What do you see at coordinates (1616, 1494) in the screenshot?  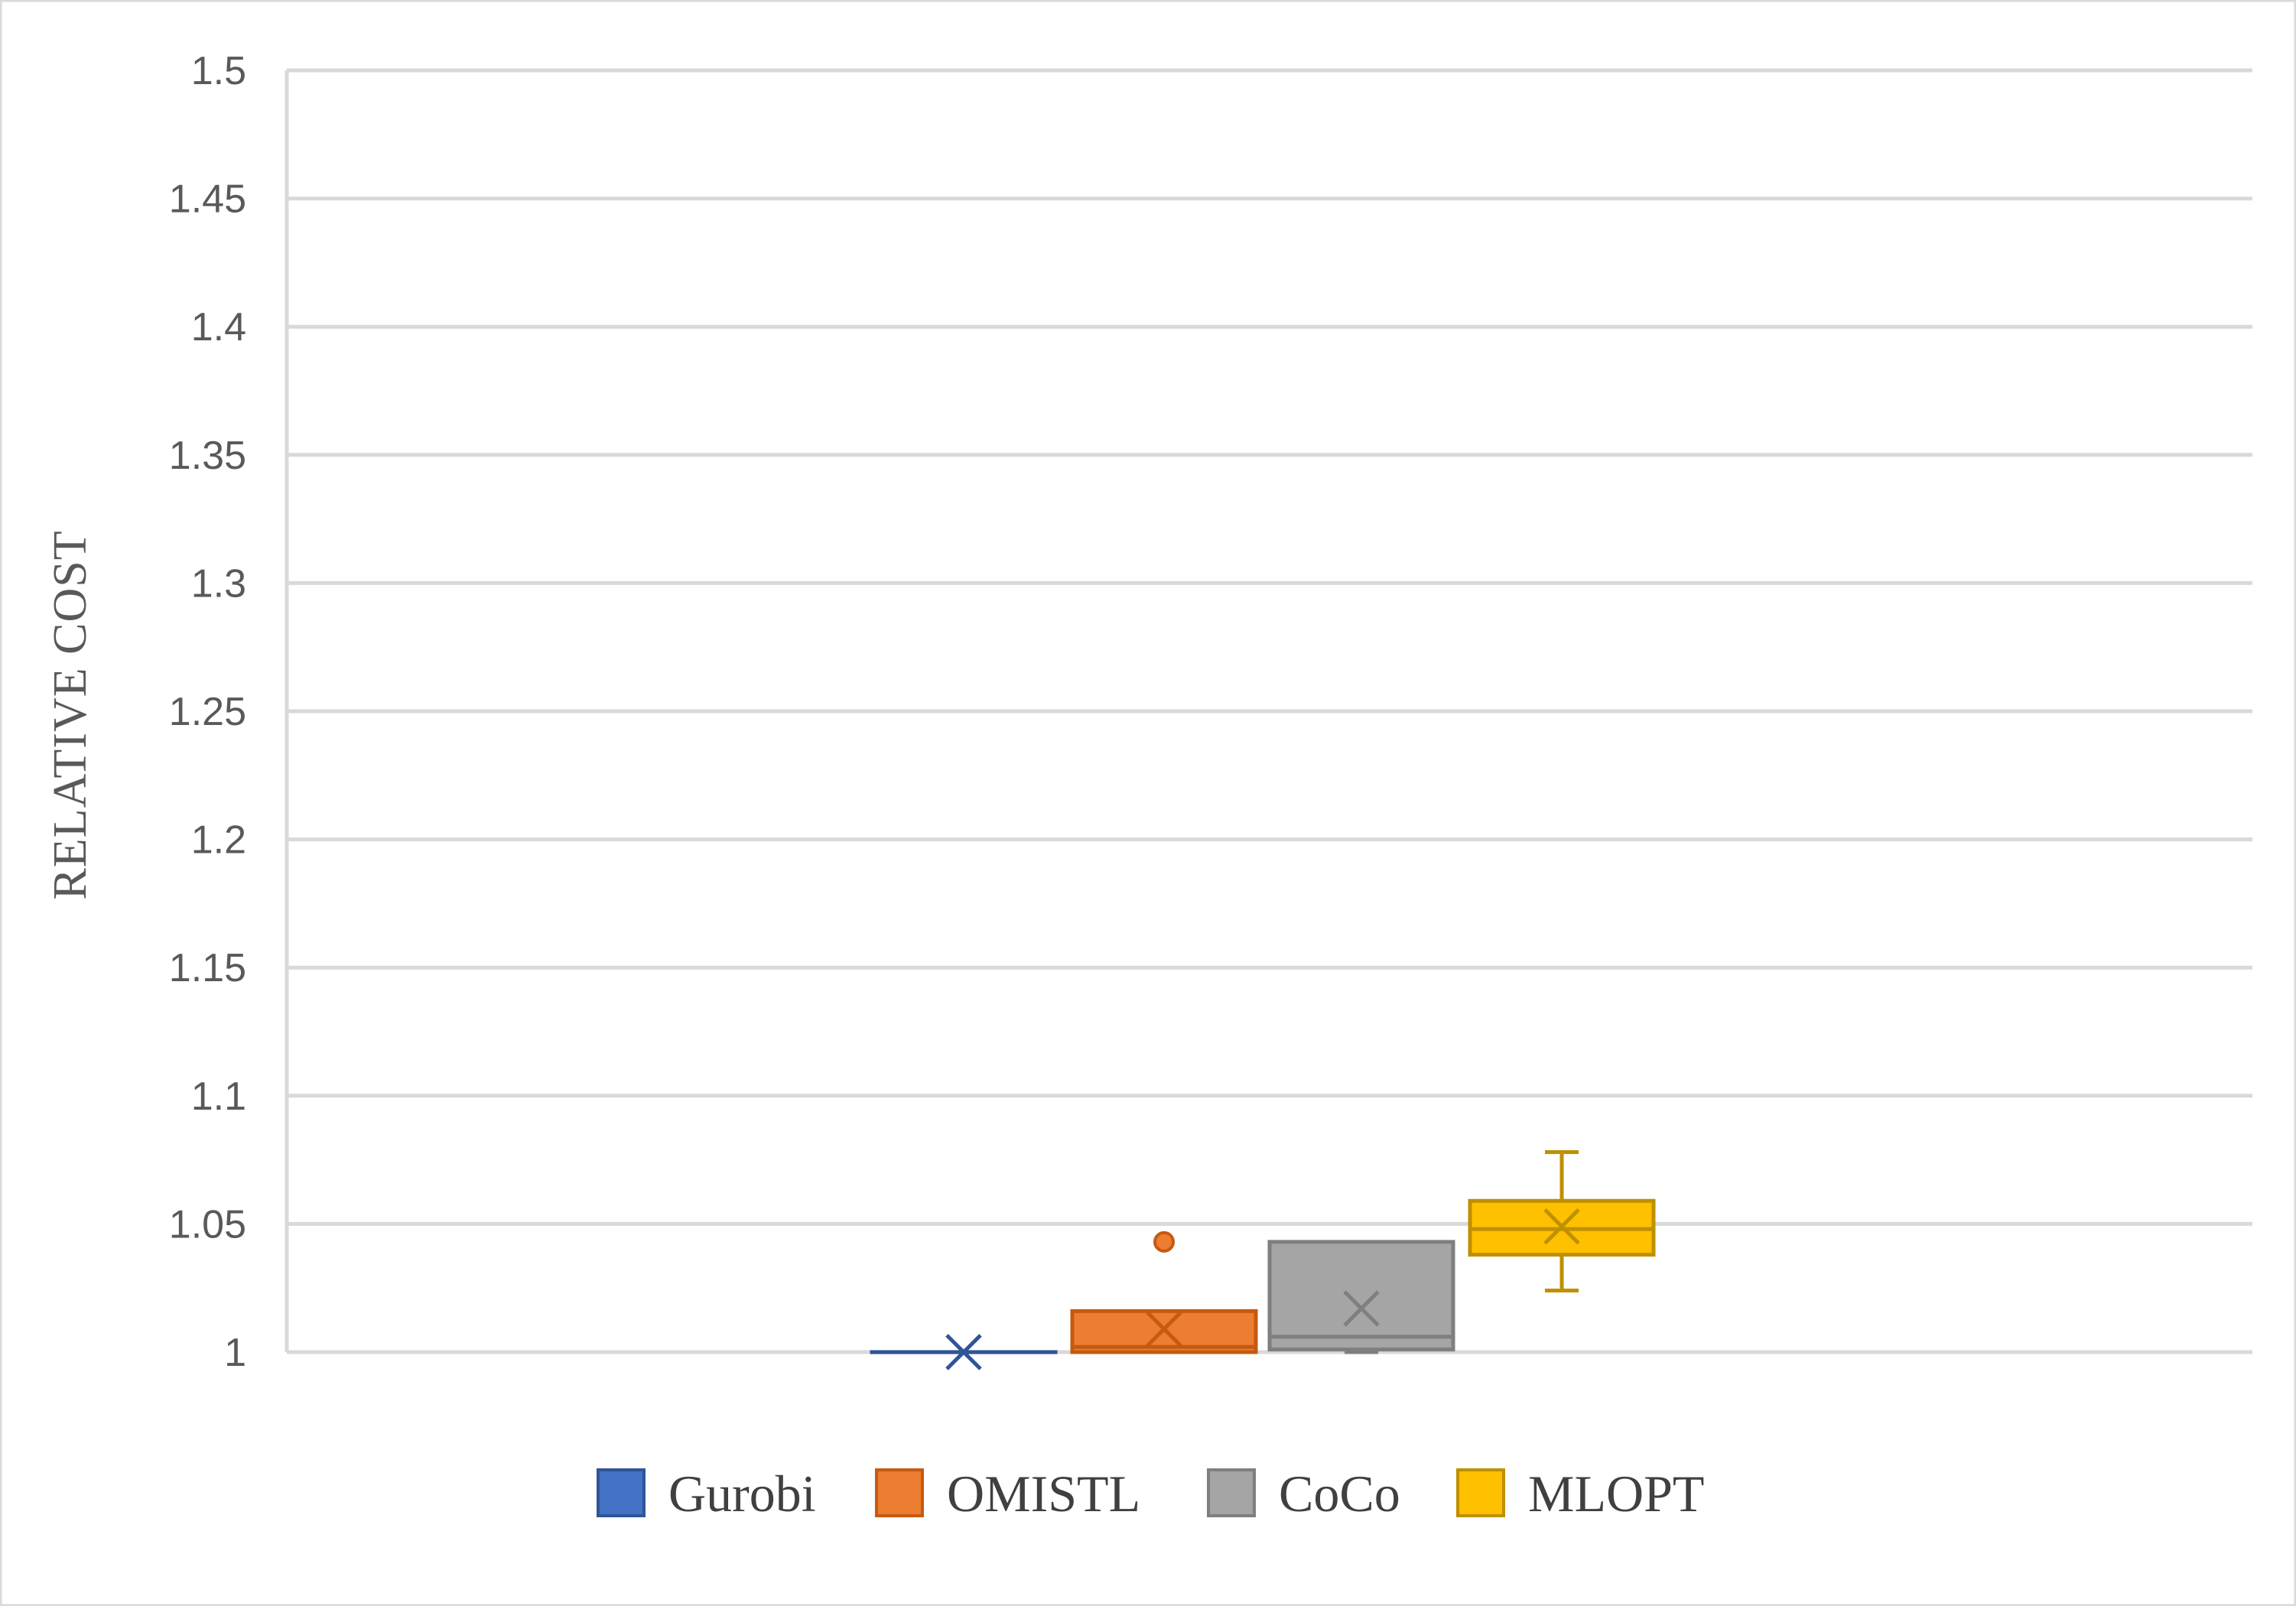 I see `legend-label: MLOPT` at bounding box center [1616, 1494].